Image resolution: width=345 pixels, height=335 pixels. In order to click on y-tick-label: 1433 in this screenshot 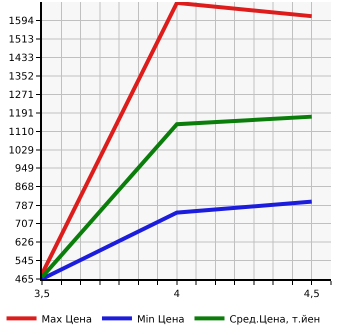, I will do `click(21, 58)`.